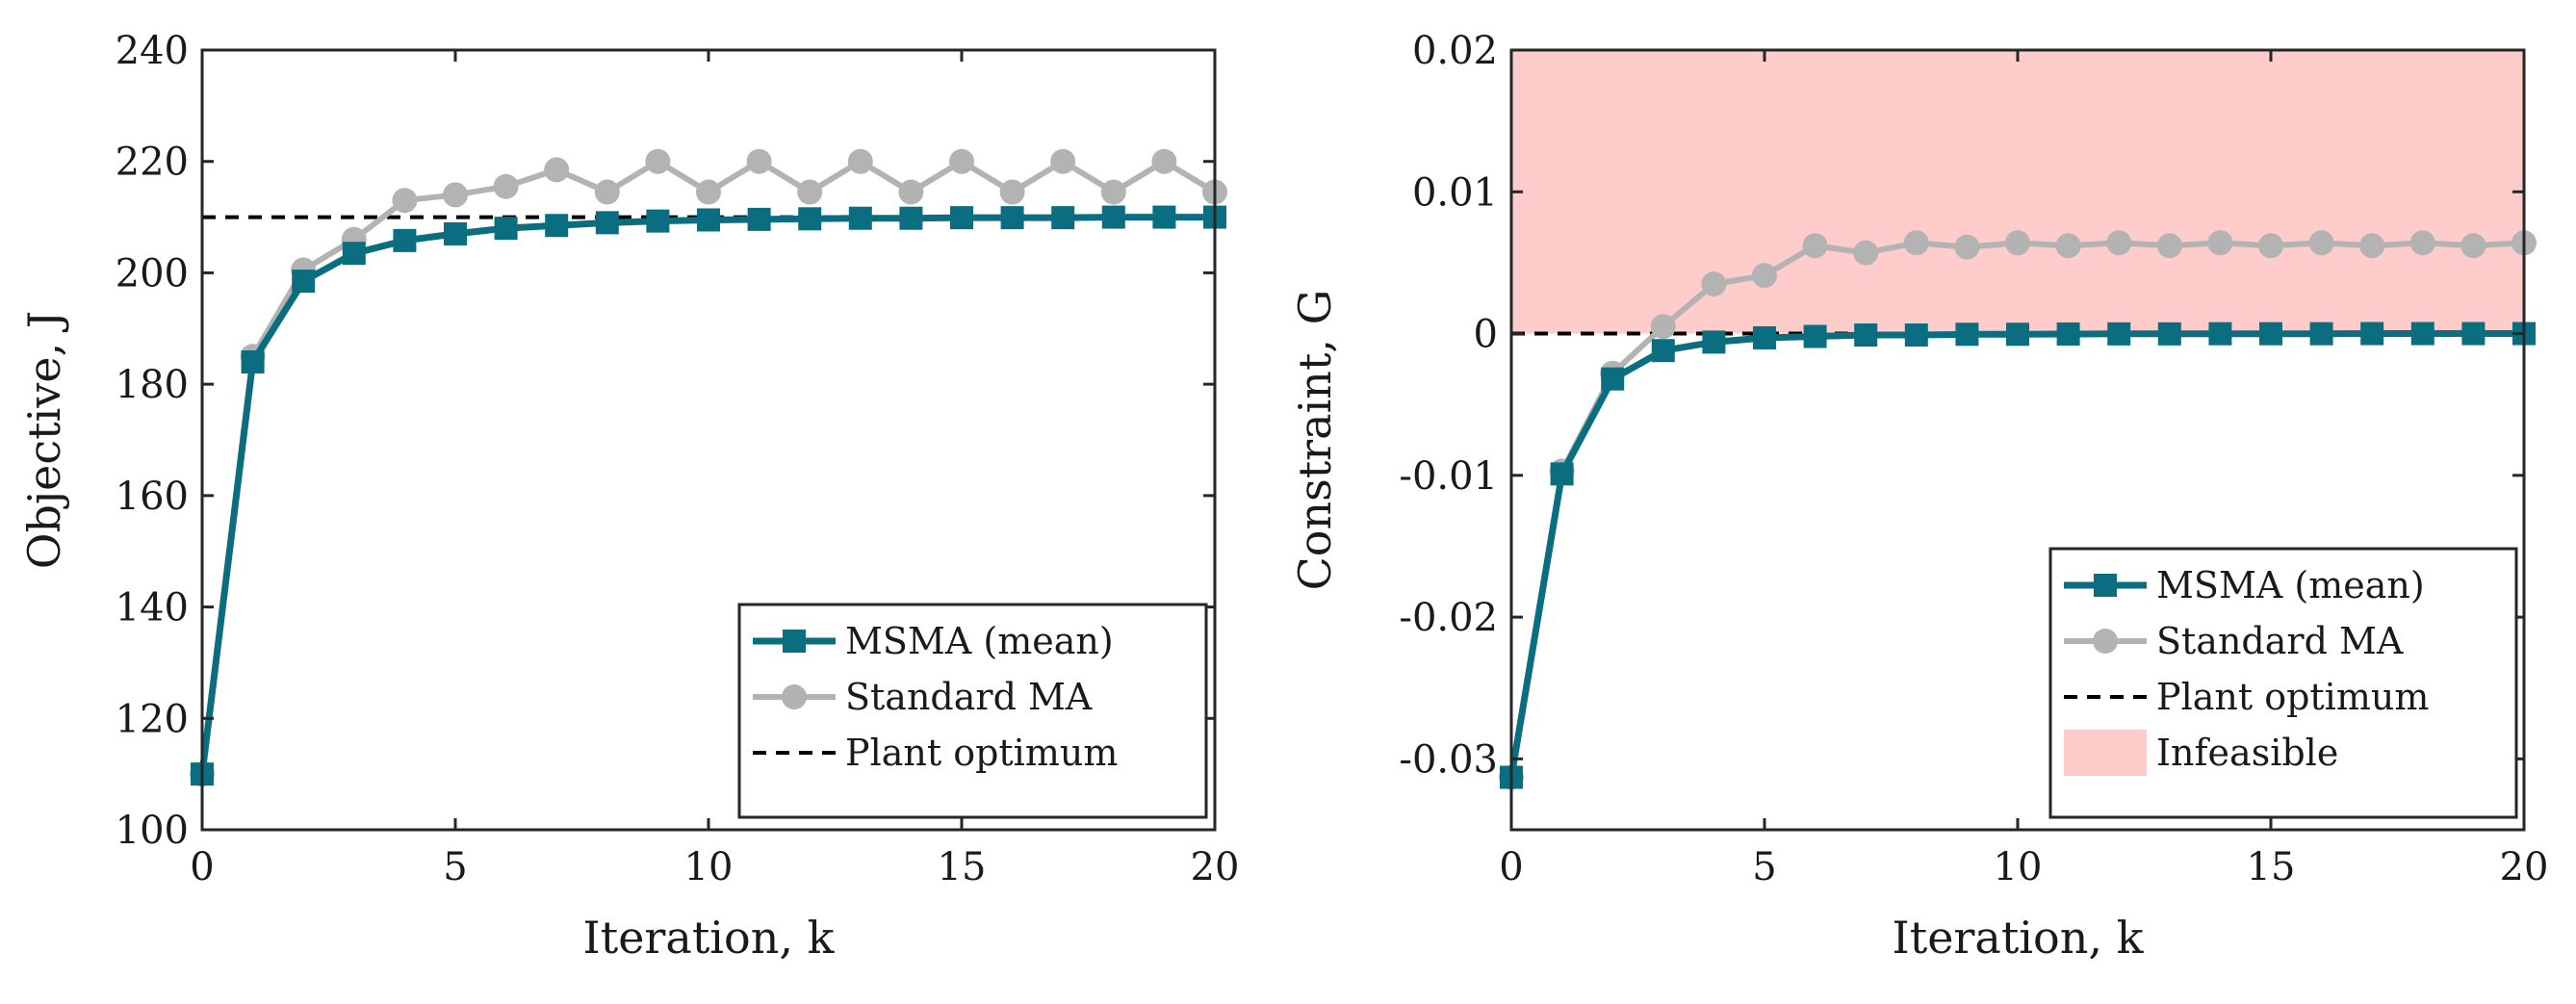 The width and height of the screenshot is (2576, 1004). What do you see at coordinates (2293, 697) in the screenshot?
I see `legend-label: Plant optimum` at bounding box center [2293, 697].